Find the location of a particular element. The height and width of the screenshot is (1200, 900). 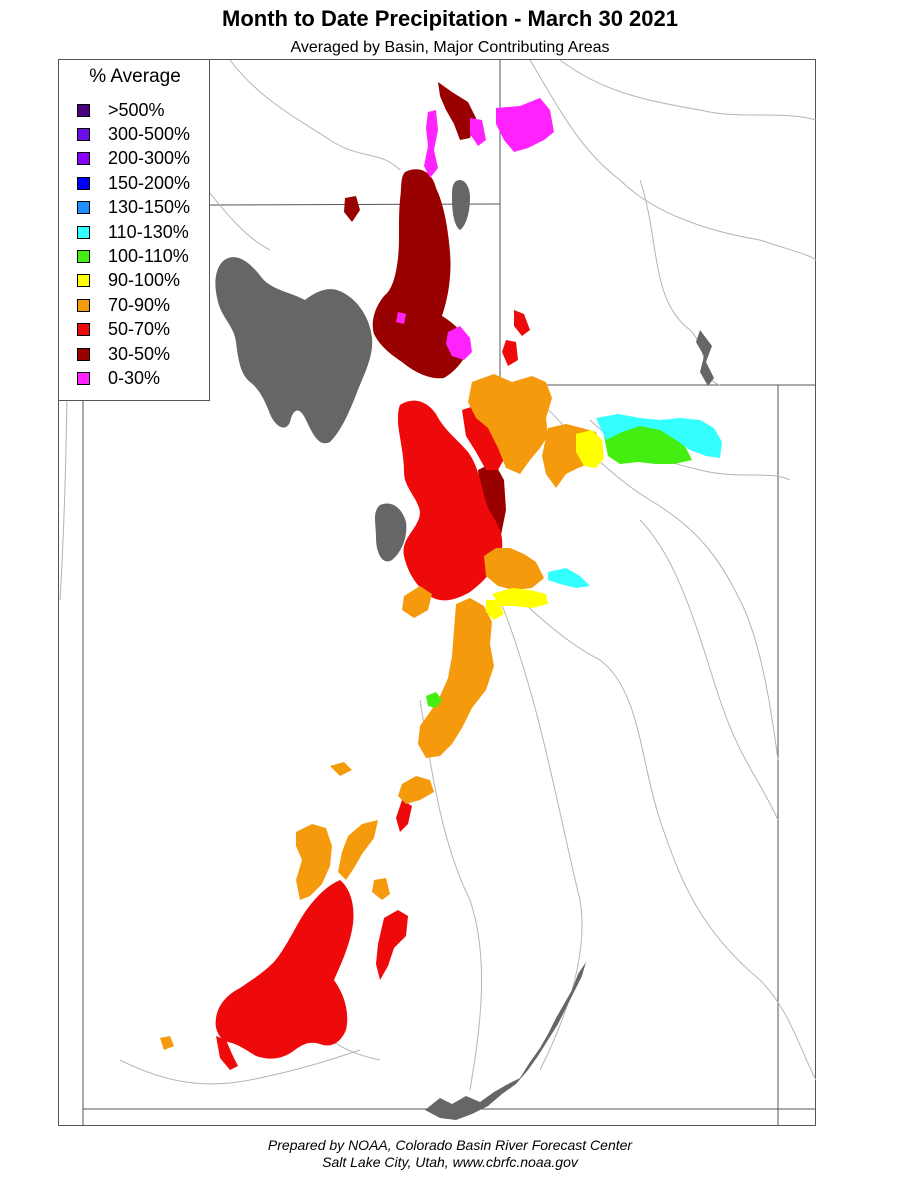

legend-item: 130-150% is located at coordinates (133, 208).